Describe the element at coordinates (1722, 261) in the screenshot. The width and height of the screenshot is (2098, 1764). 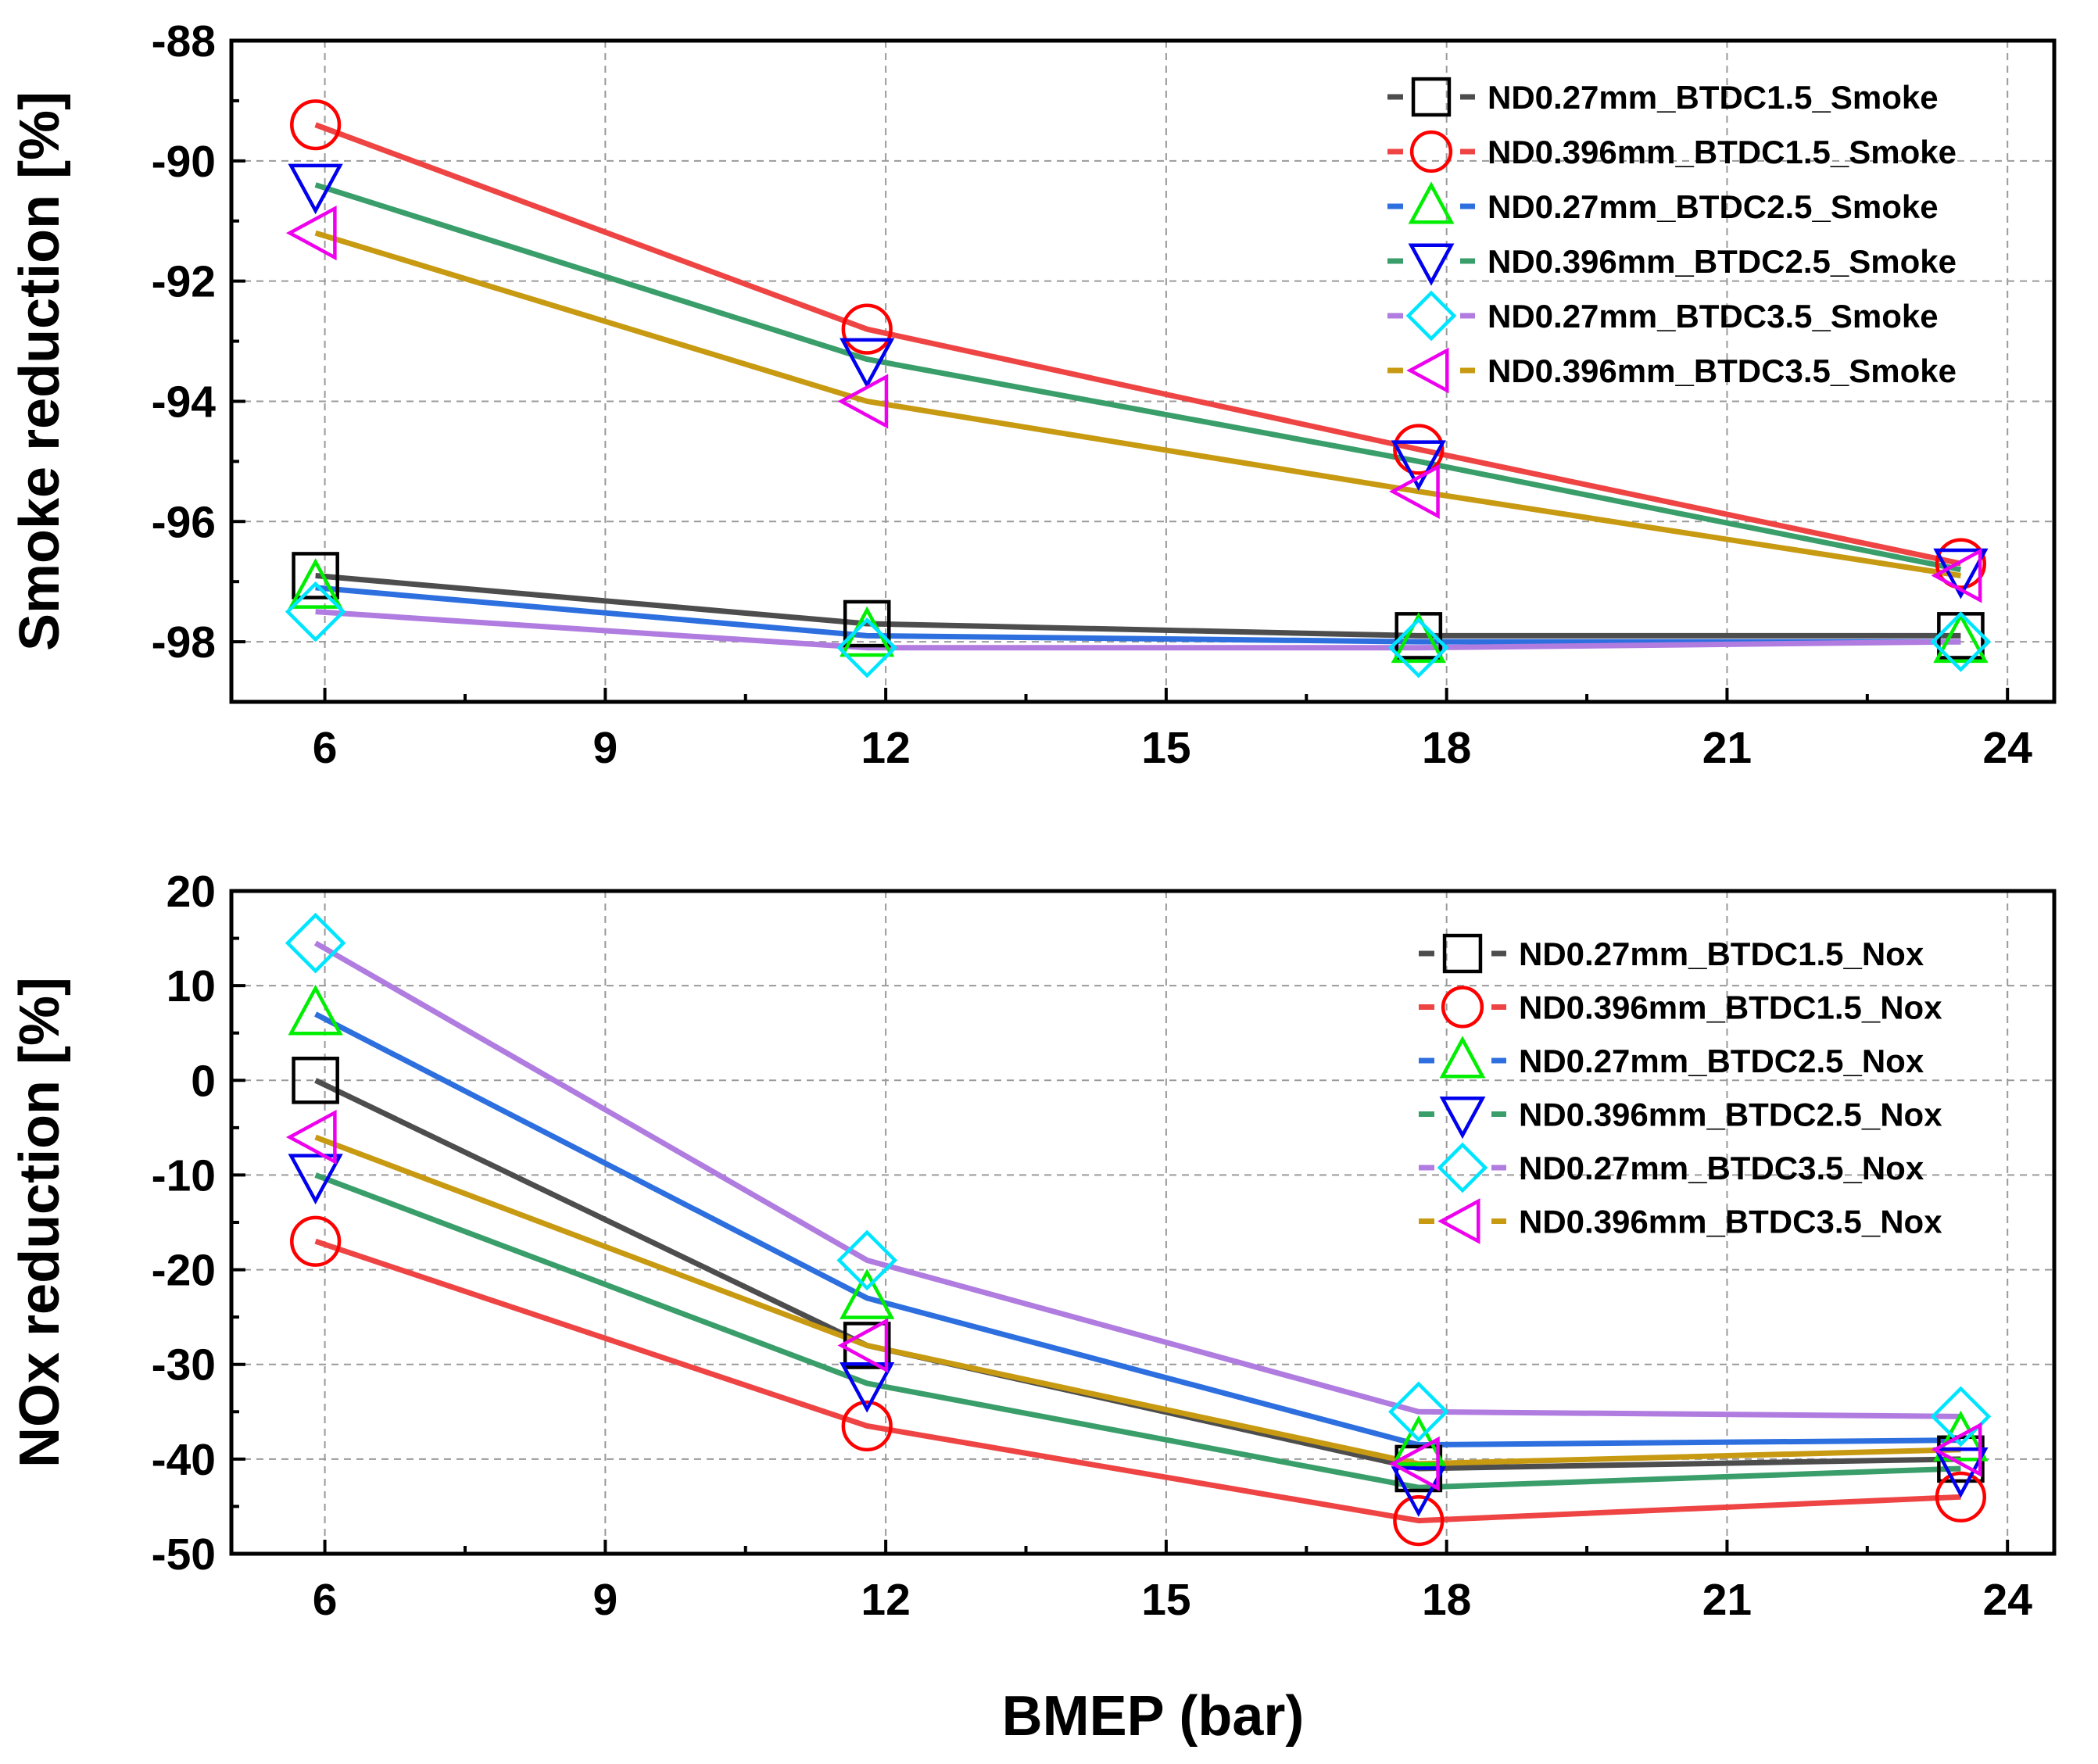
I see `legend-label: ND0.396mm_BTDC2.5_Smoke` at that location.